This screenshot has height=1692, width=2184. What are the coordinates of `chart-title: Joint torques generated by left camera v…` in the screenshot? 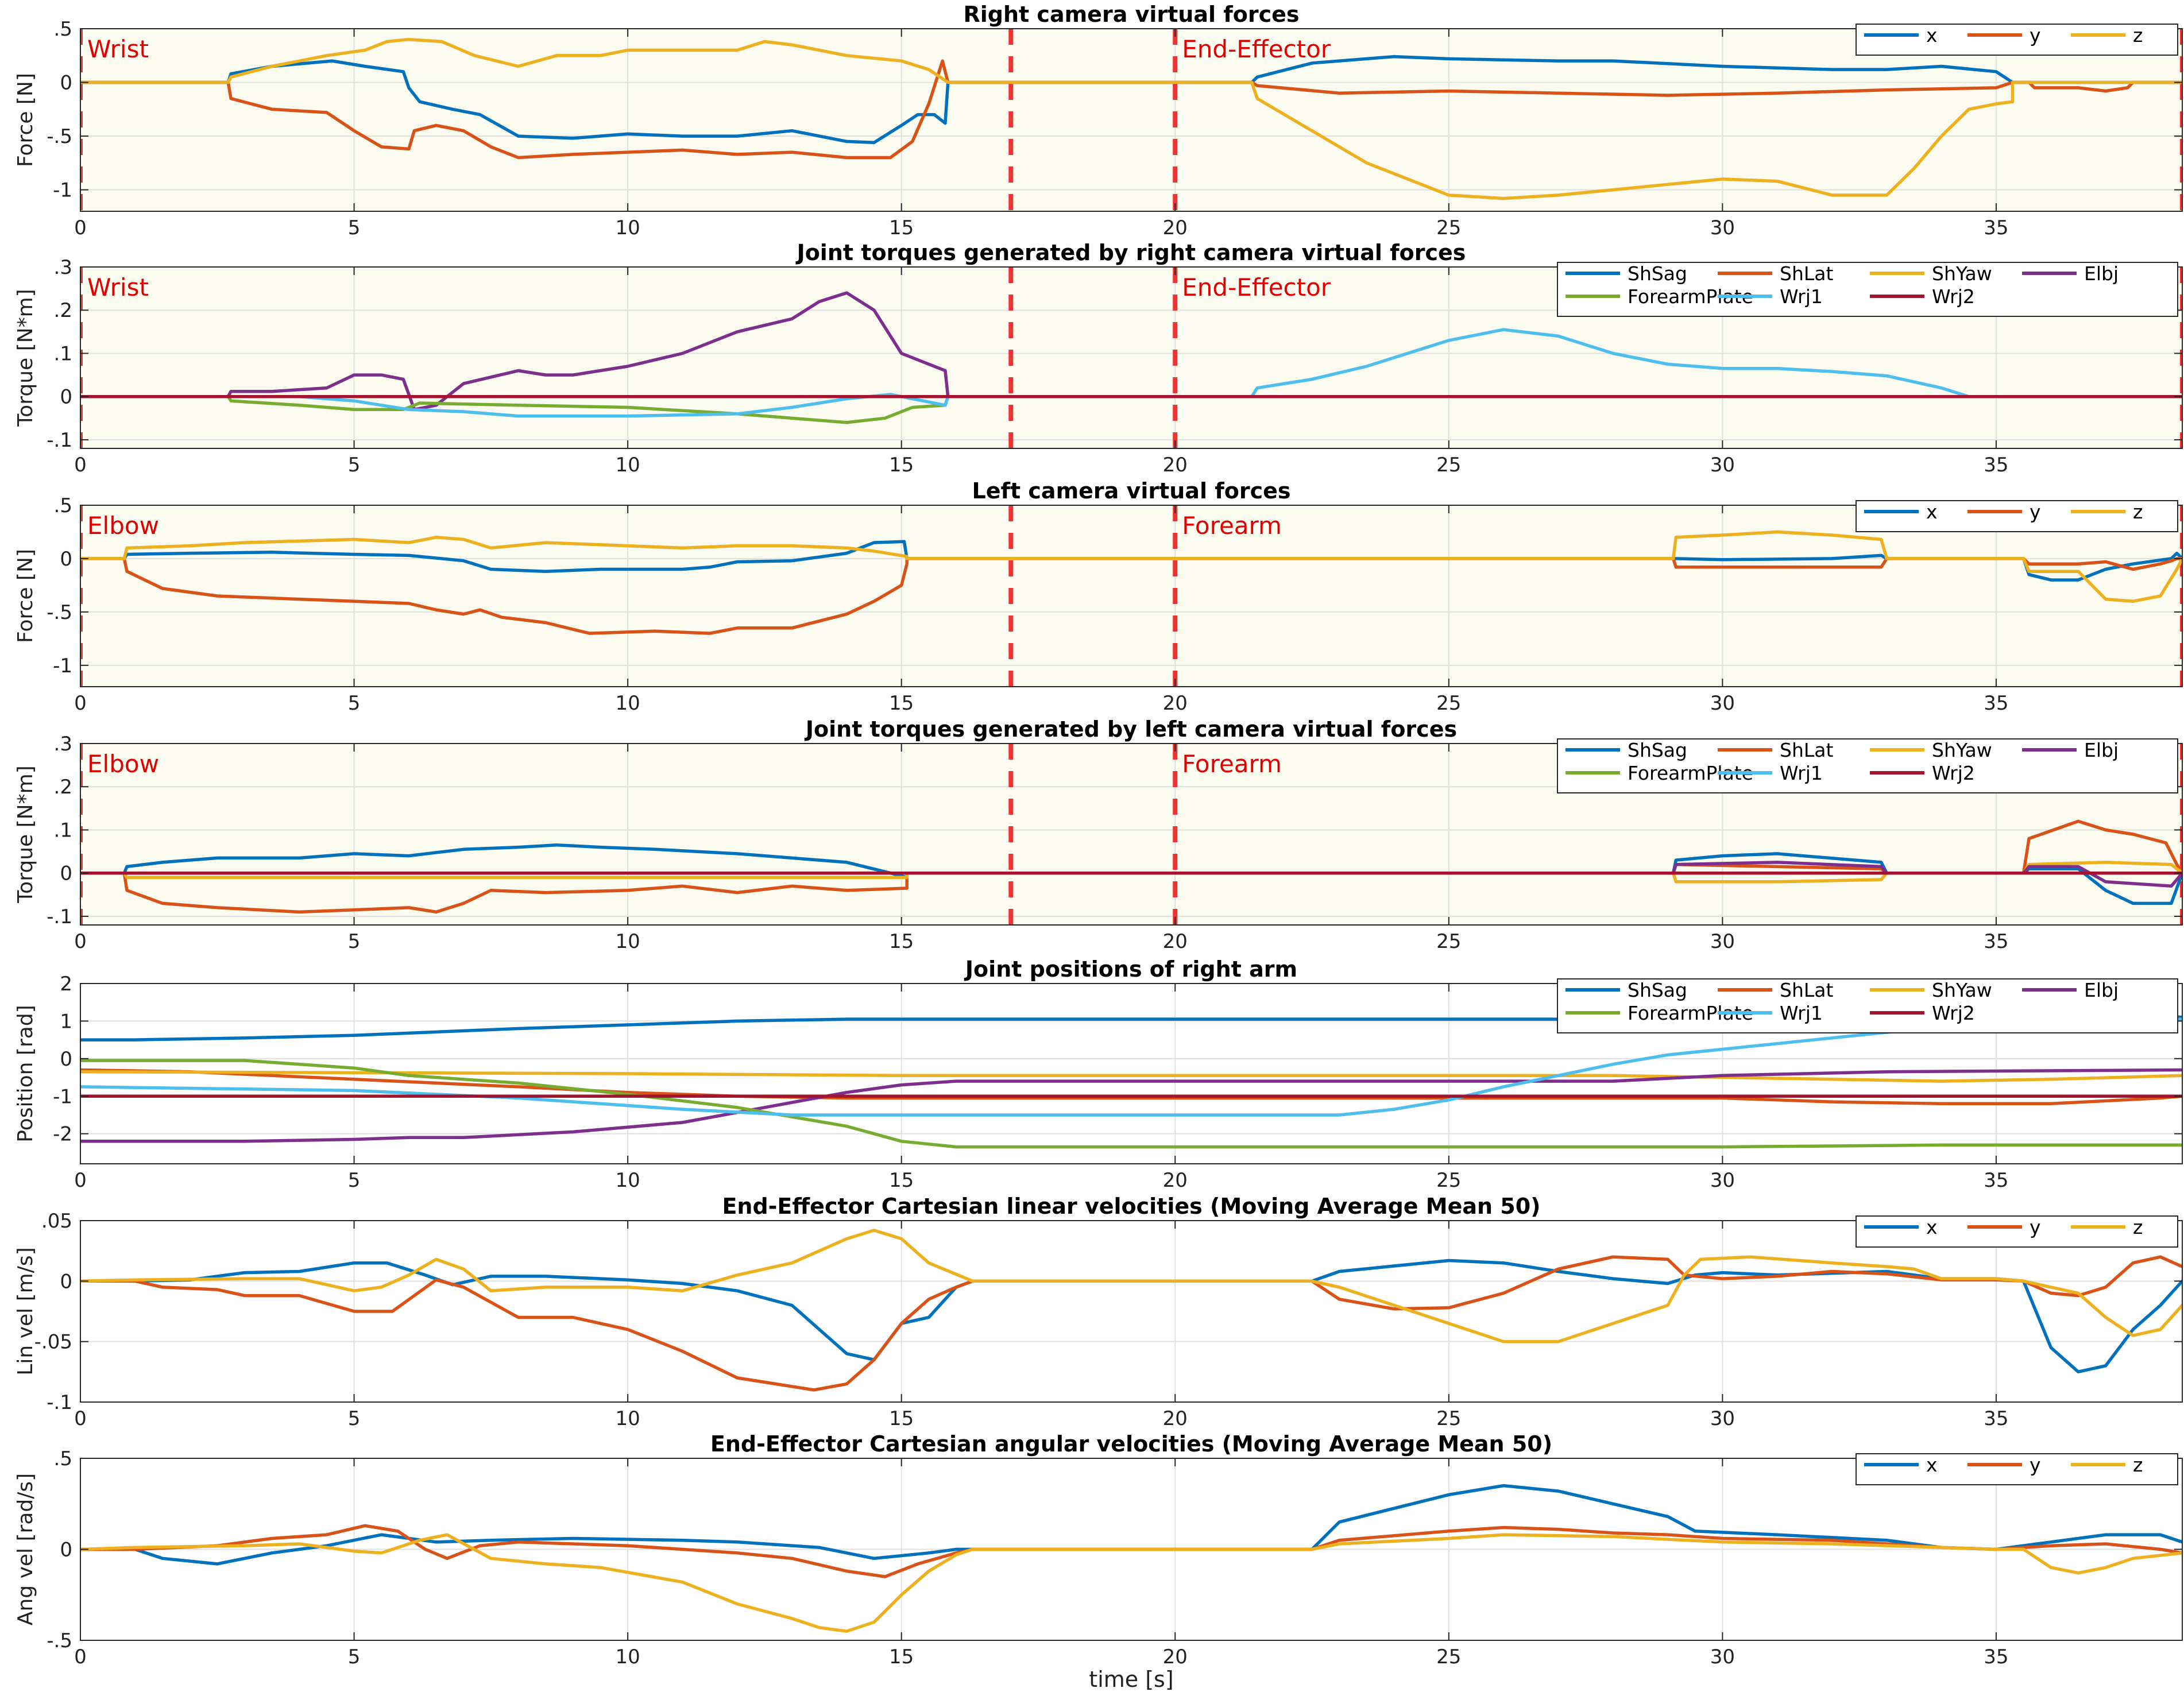 It's located at (1130, 729).